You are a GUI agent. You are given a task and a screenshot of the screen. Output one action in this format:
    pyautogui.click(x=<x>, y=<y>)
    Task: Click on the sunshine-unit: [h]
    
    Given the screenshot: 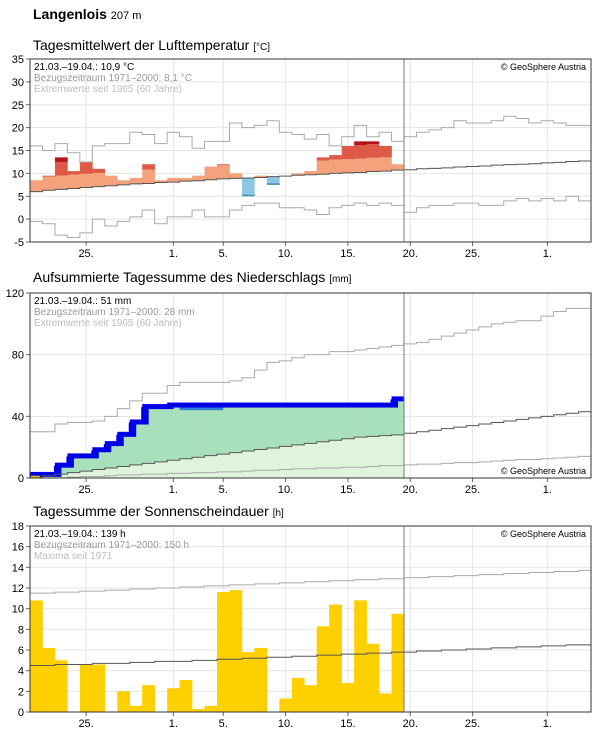 What is the action you would take?
    pyautogui.click(x=278, y=513)
    